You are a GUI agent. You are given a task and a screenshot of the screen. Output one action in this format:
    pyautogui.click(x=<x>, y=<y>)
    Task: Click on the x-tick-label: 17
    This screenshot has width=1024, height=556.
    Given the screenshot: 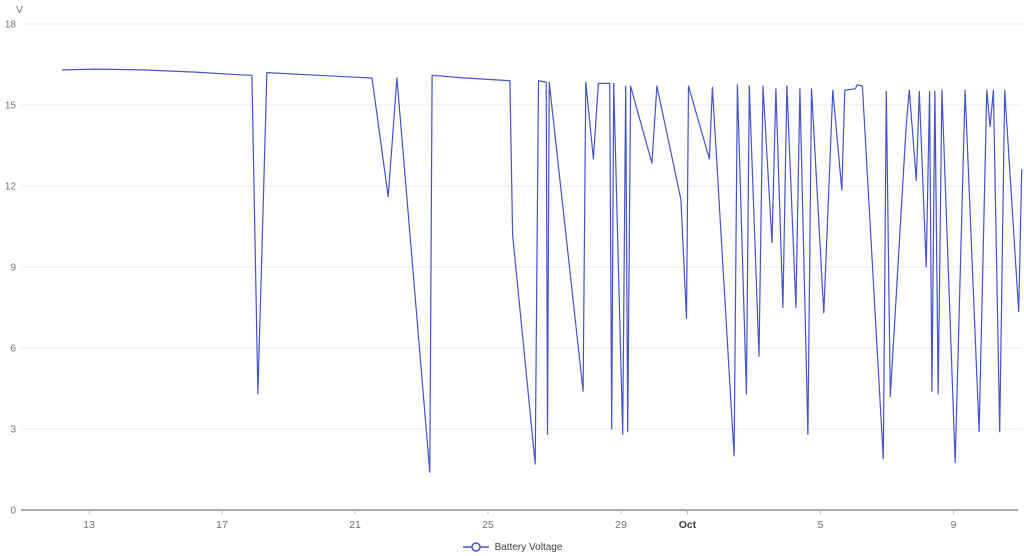 What is the action you would take?
    pyautogui.click(x=222, y=525)
    